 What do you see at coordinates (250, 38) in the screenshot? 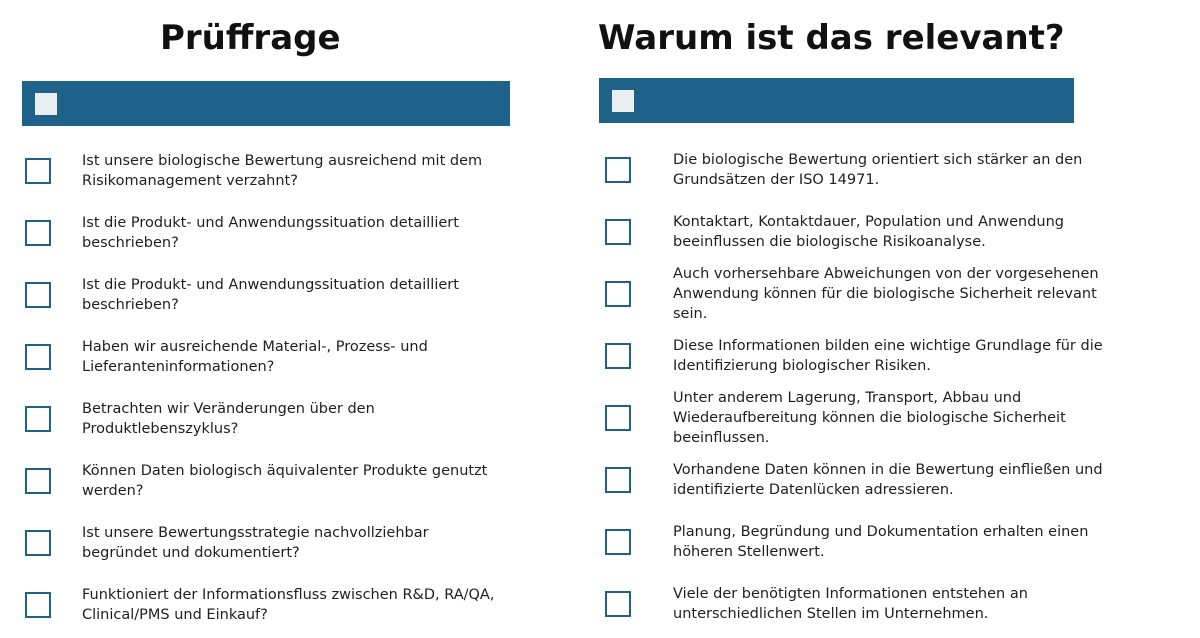
I see `left-column-heading: Prüffrage` at bounding box center [250, 38].